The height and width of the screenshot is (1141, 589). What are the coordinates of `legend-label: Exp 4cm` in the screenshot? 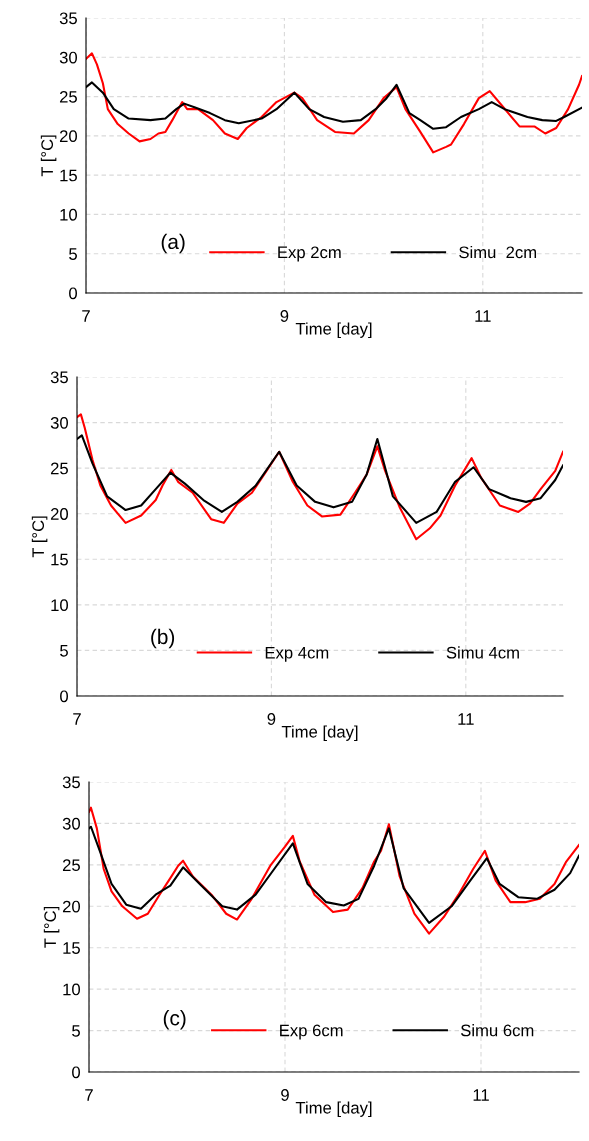 It's located at (297, 654).